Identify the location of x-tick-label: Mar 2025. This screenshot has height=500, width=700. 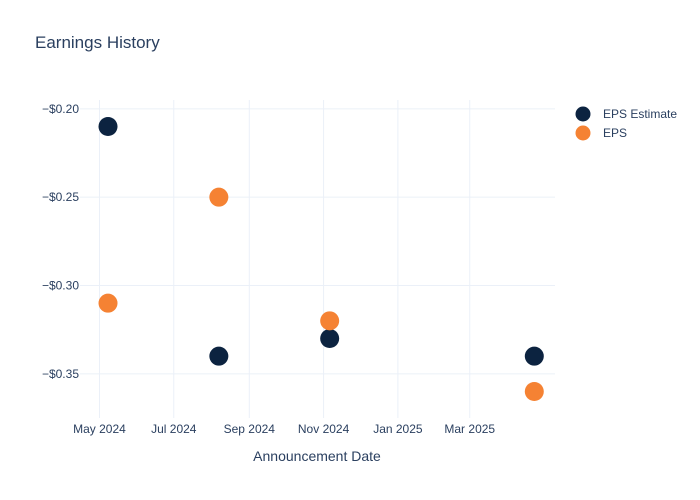
(469, 429).